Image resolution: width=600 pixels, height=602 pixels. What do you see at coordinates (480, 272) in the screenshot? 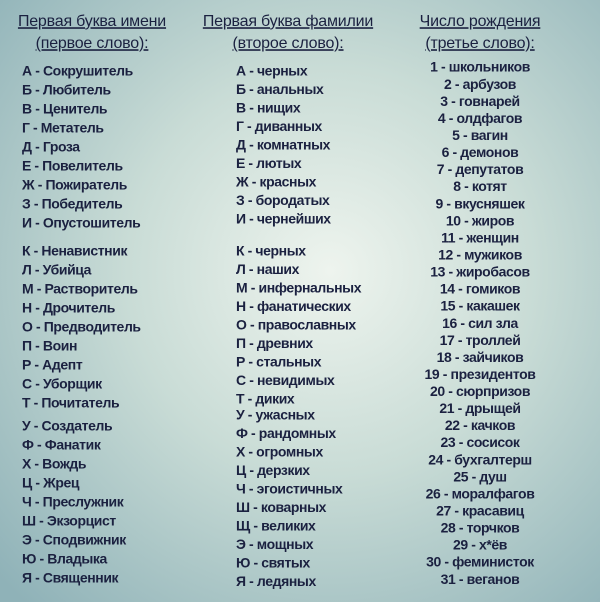
I see `list-item: 13 - жиробасов` at bounding box center [480, 272].